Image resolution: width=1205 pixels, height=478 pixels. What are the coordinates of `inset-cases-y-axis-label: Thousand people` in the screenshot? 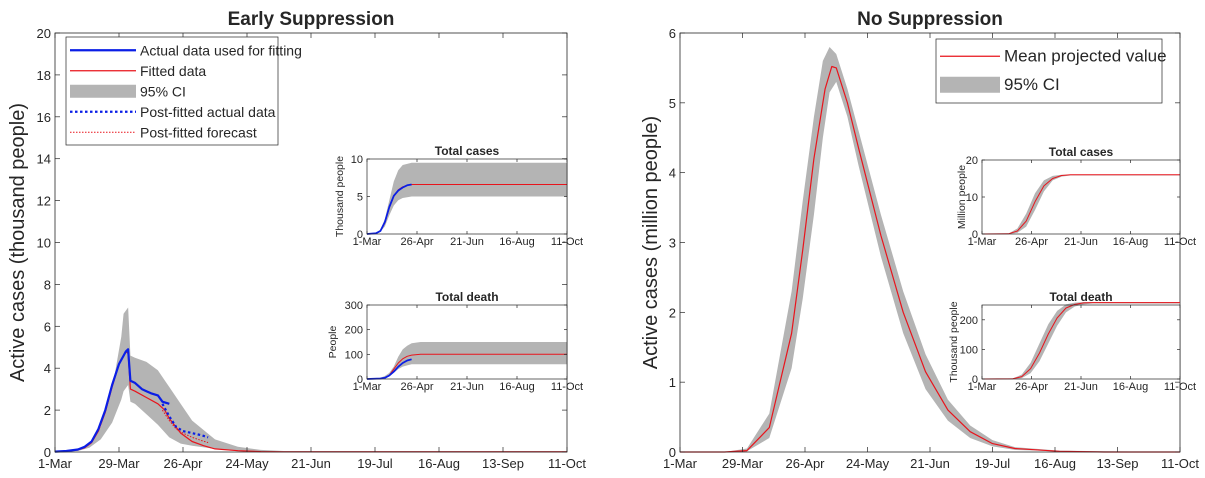 It's located at (340, 196).